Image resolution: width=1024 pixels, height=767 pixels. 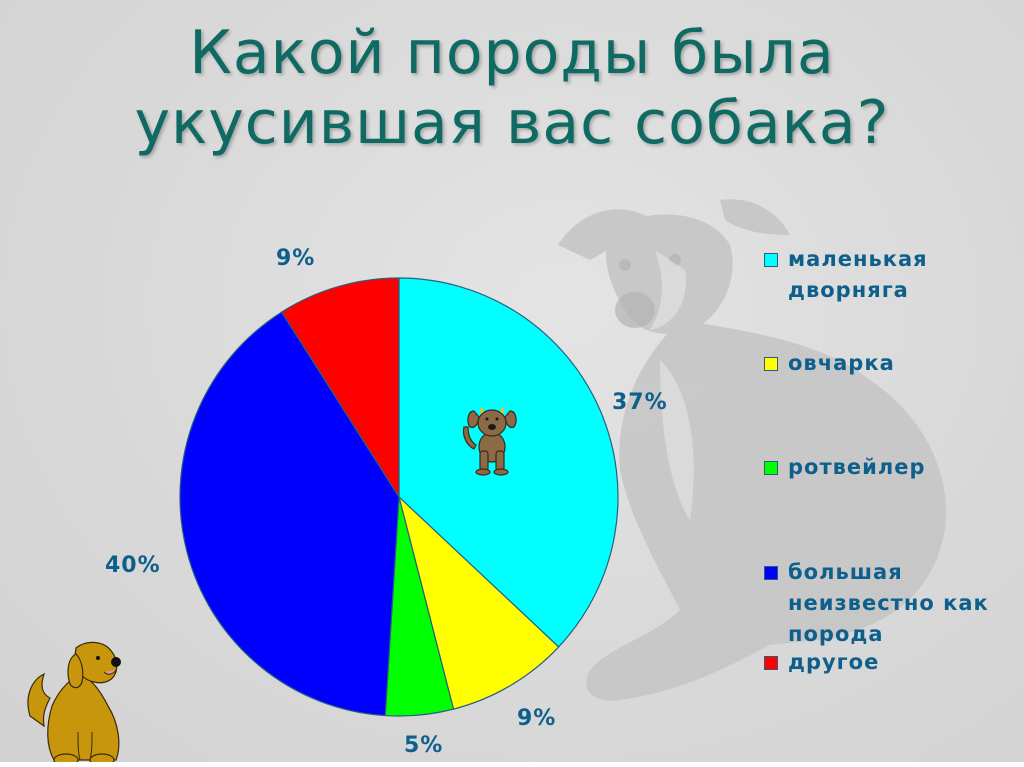 I want to click on slice-small-mongrel, so click(x=508, y=462).